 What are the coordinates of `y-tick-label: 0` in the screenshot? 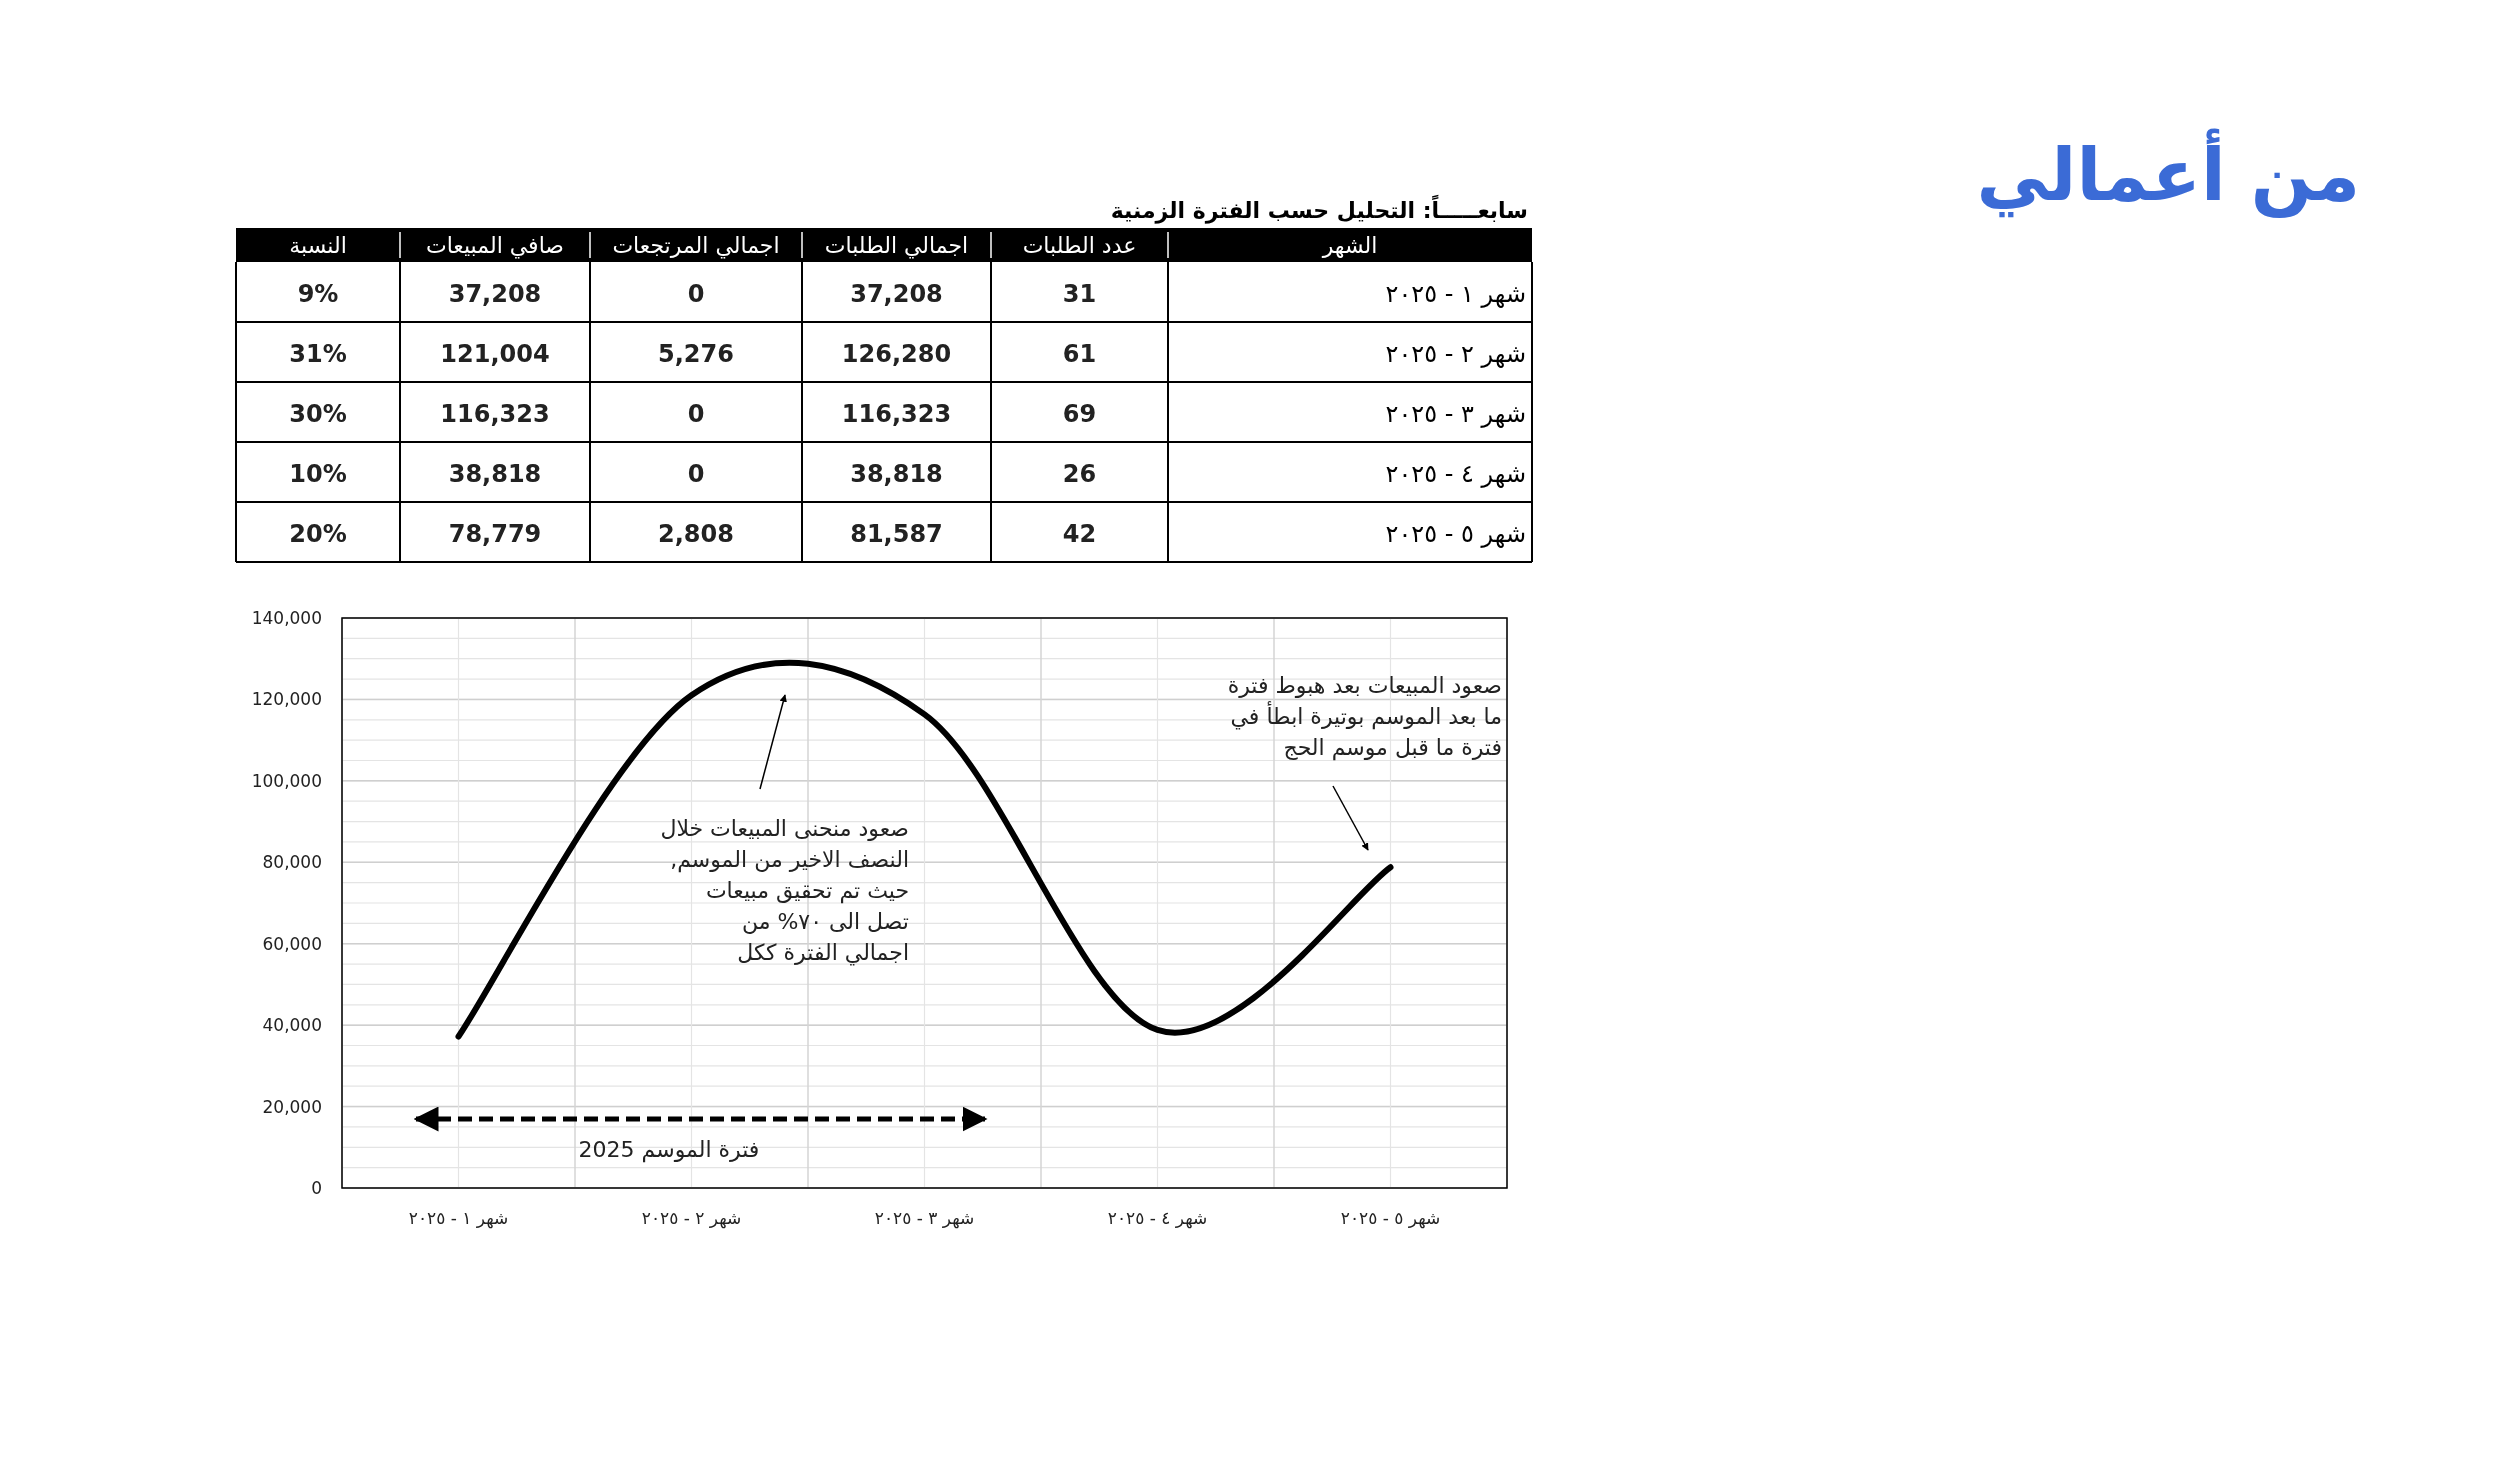 It's located at (316, 1188).